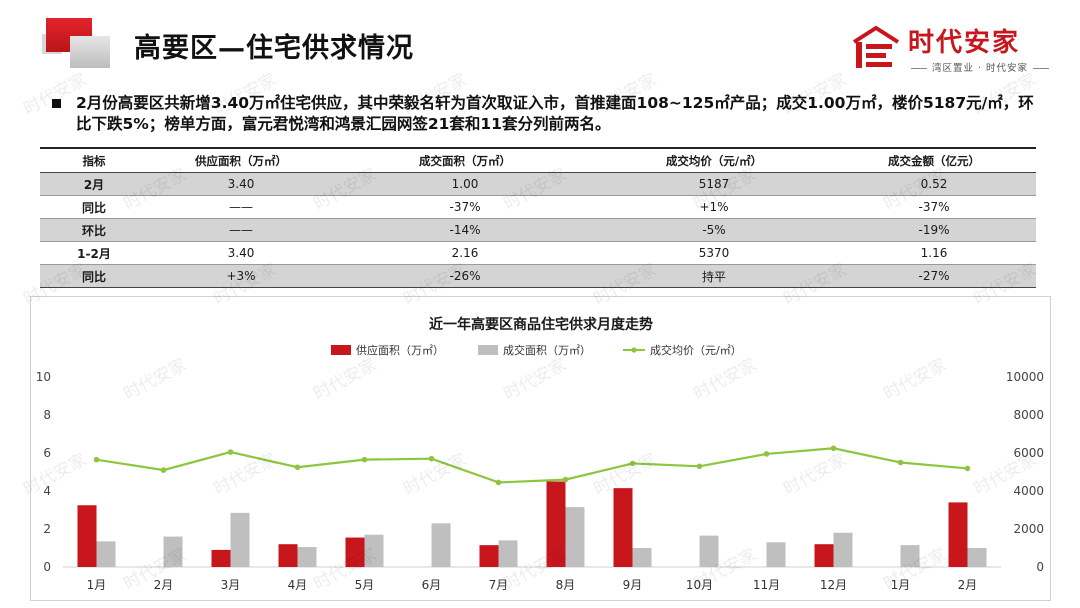 Image resolution: width=1080 pixels, height=608 pixels. I want to click on x-axis-tick-label: 6月, so click(432, 585).